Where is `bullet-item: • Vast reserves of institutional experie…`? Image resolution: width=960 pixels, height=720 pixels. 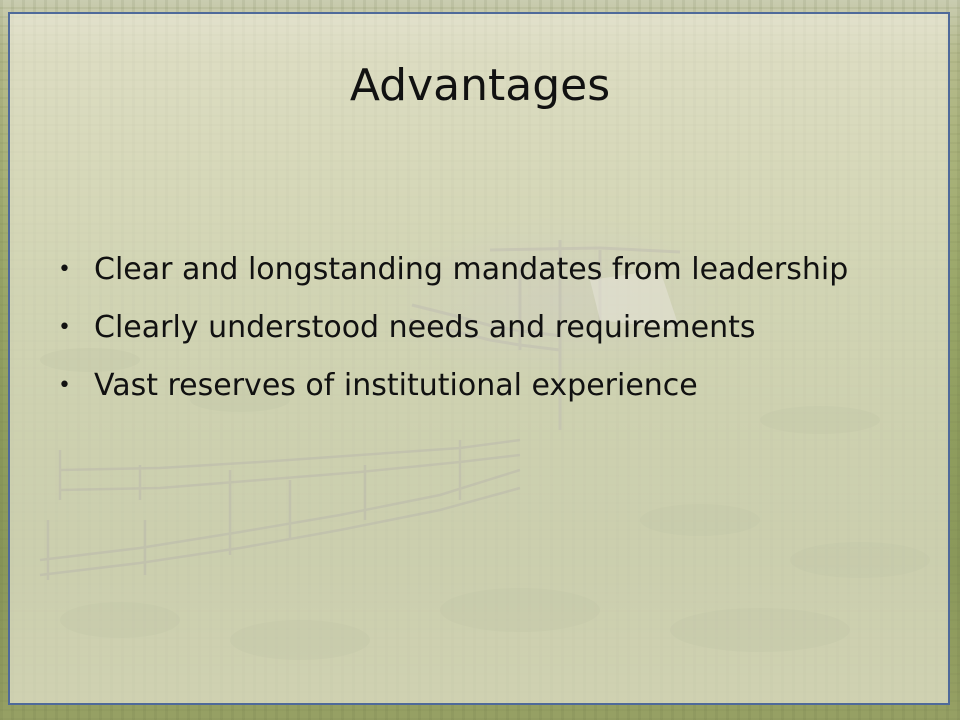 bullet-item: • Vast reserves of institutional experie… is located at coordinates (476, 386).